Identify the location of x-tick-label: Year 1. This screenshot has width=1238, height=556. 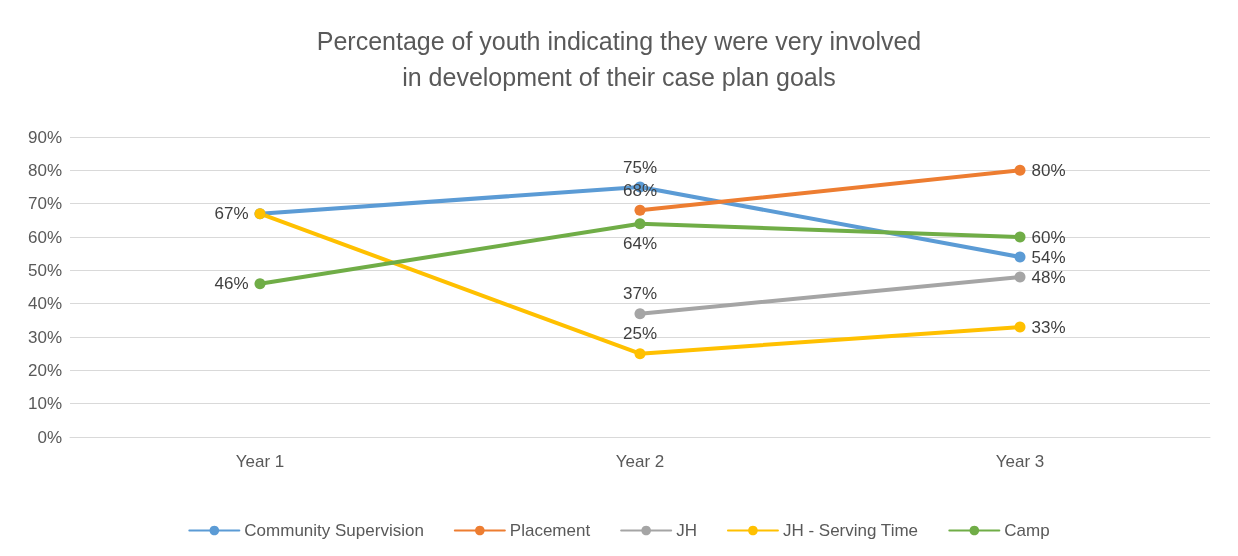
(260, 461).